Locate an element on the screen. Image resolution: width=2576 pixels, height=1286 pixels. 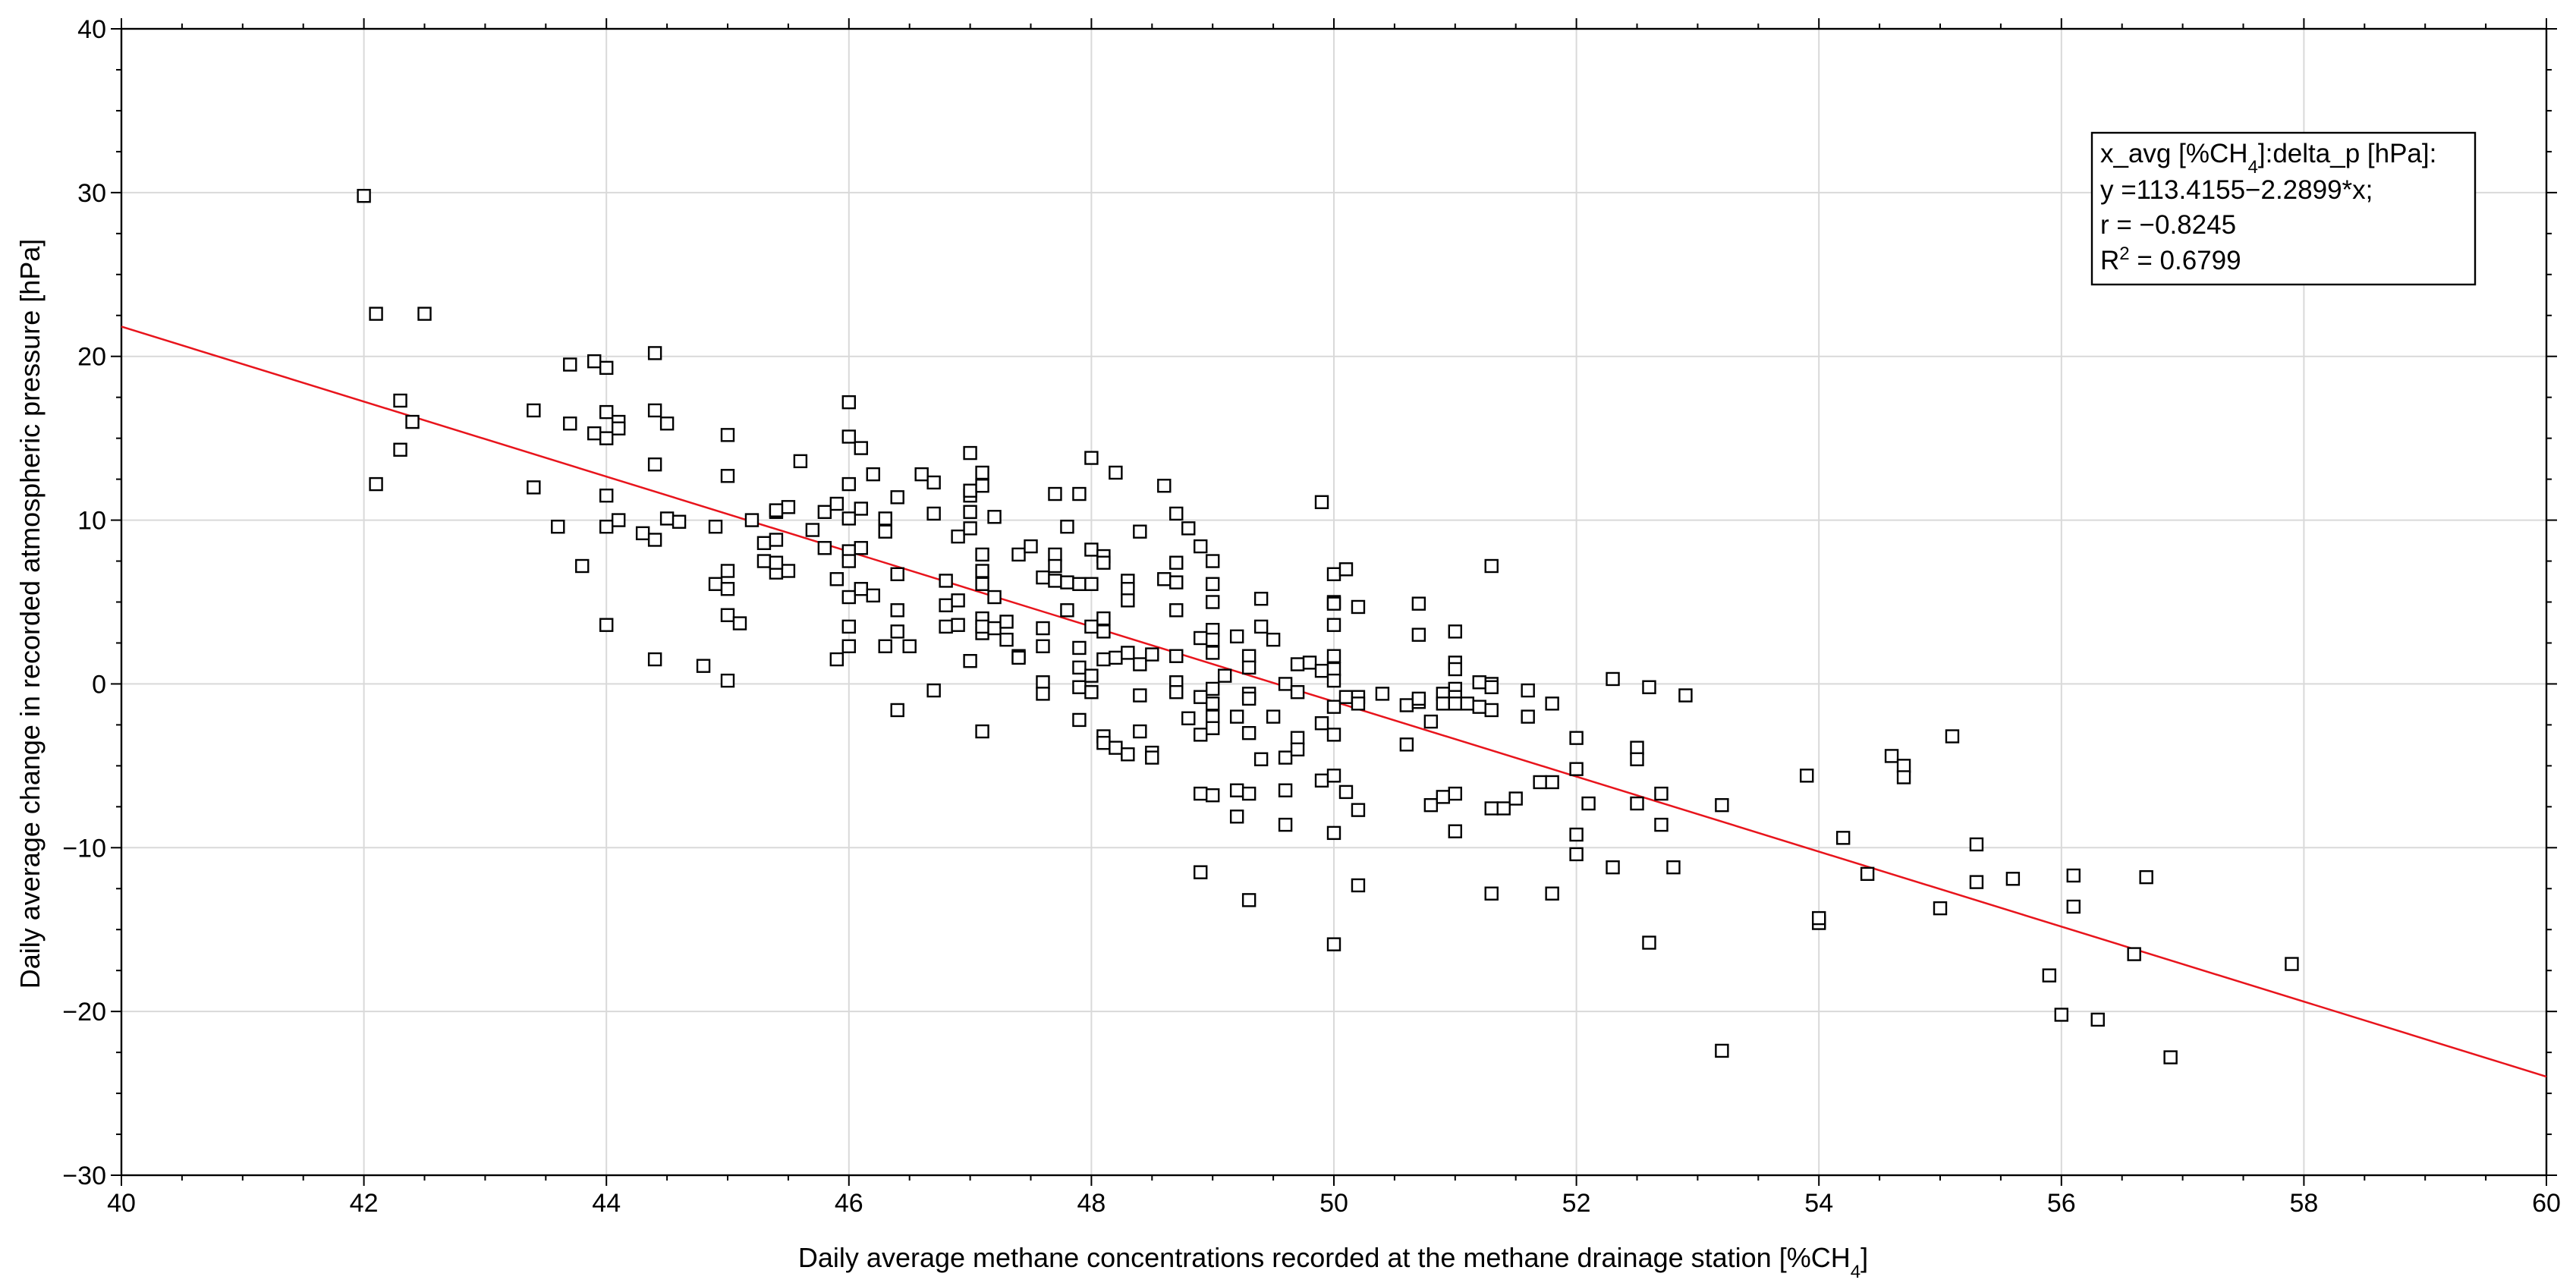
y-tick-label: 40 is located at coordinates (91, 29).